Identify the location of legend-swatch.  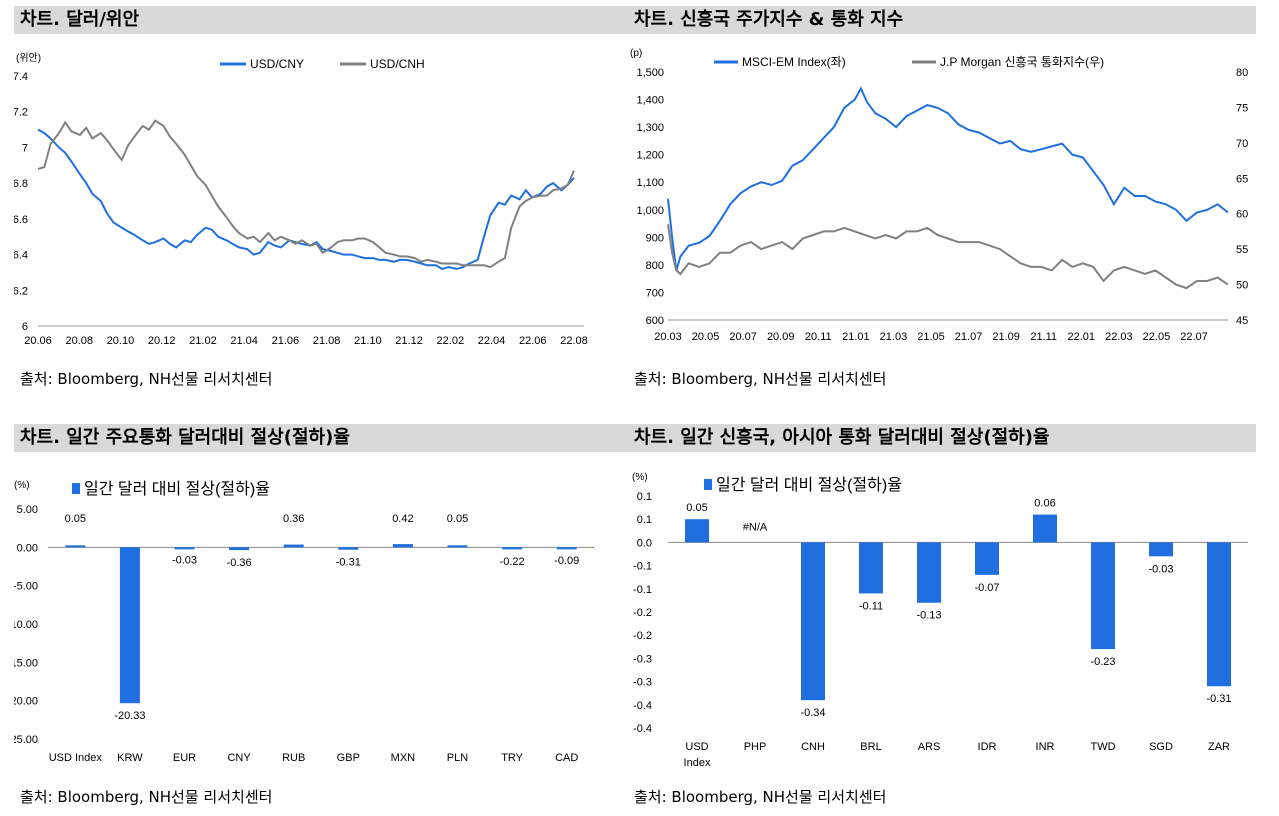
(76, 488).